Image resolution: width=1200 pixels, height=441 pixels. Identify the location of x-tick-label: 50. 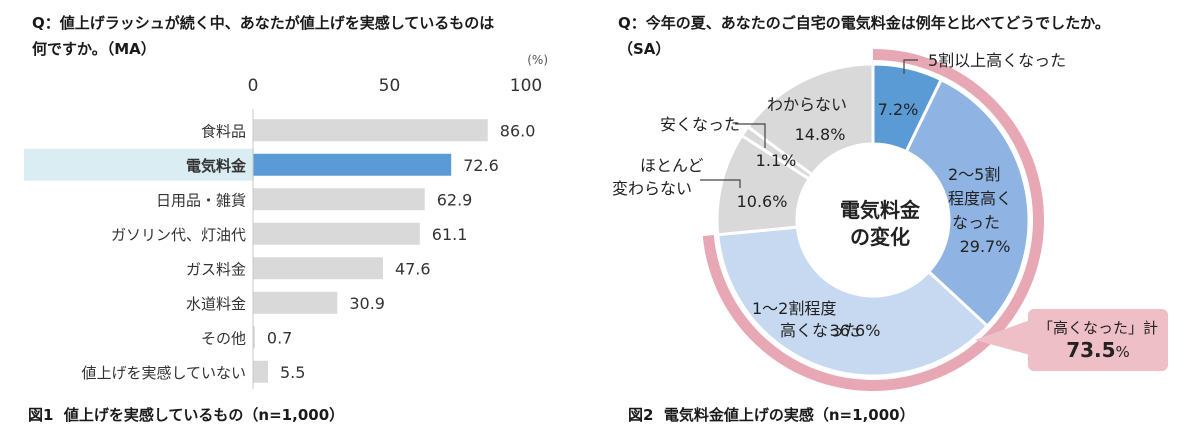
(390, 86).